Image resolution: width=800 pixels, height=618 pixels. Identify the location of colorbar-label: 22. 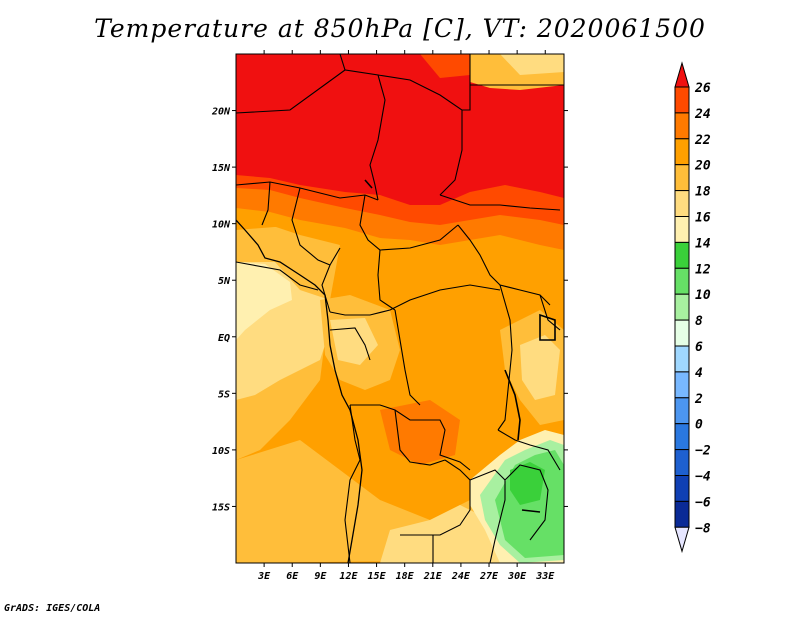
(702, 140).